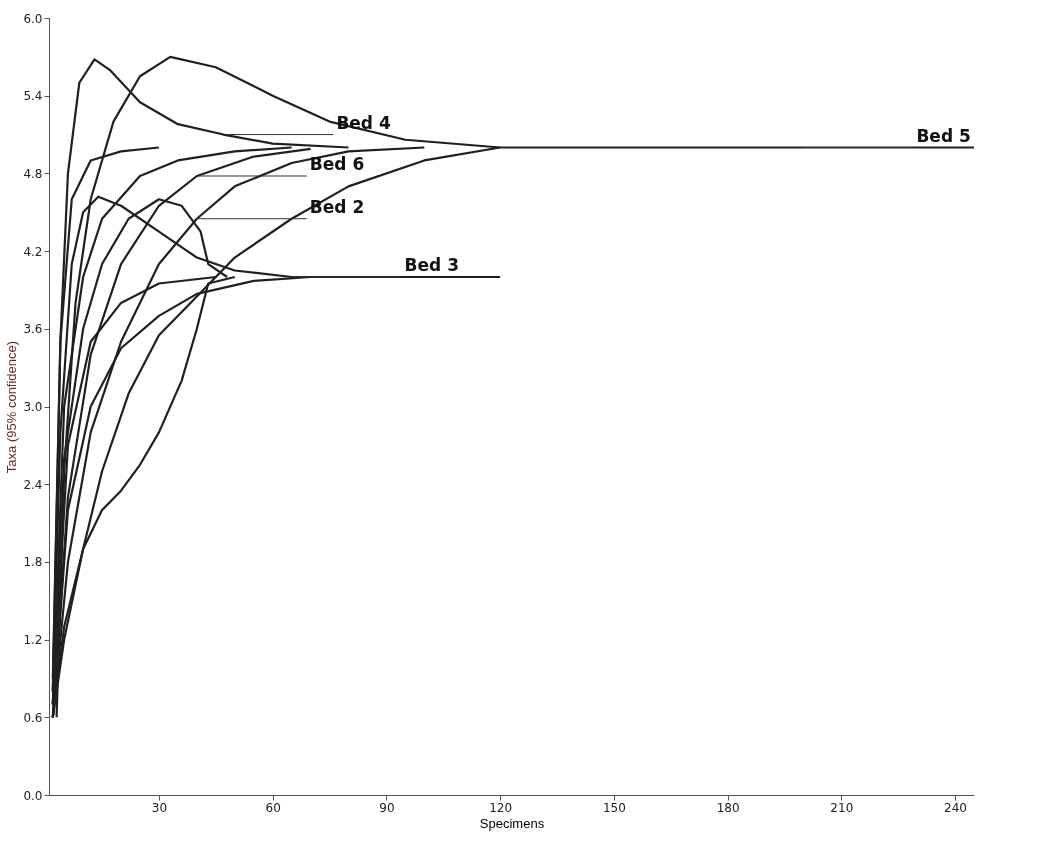 The image size is (1038, 860). I want to click on x-axis-title: Specimens, so click(512, 823).